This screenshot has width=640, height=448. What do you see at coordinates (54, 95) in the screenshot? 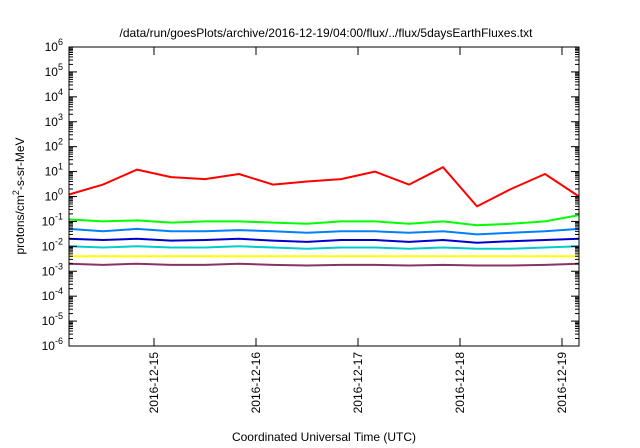
I see `y-tick-label: 10⁴` at bounding box center [54, 95].